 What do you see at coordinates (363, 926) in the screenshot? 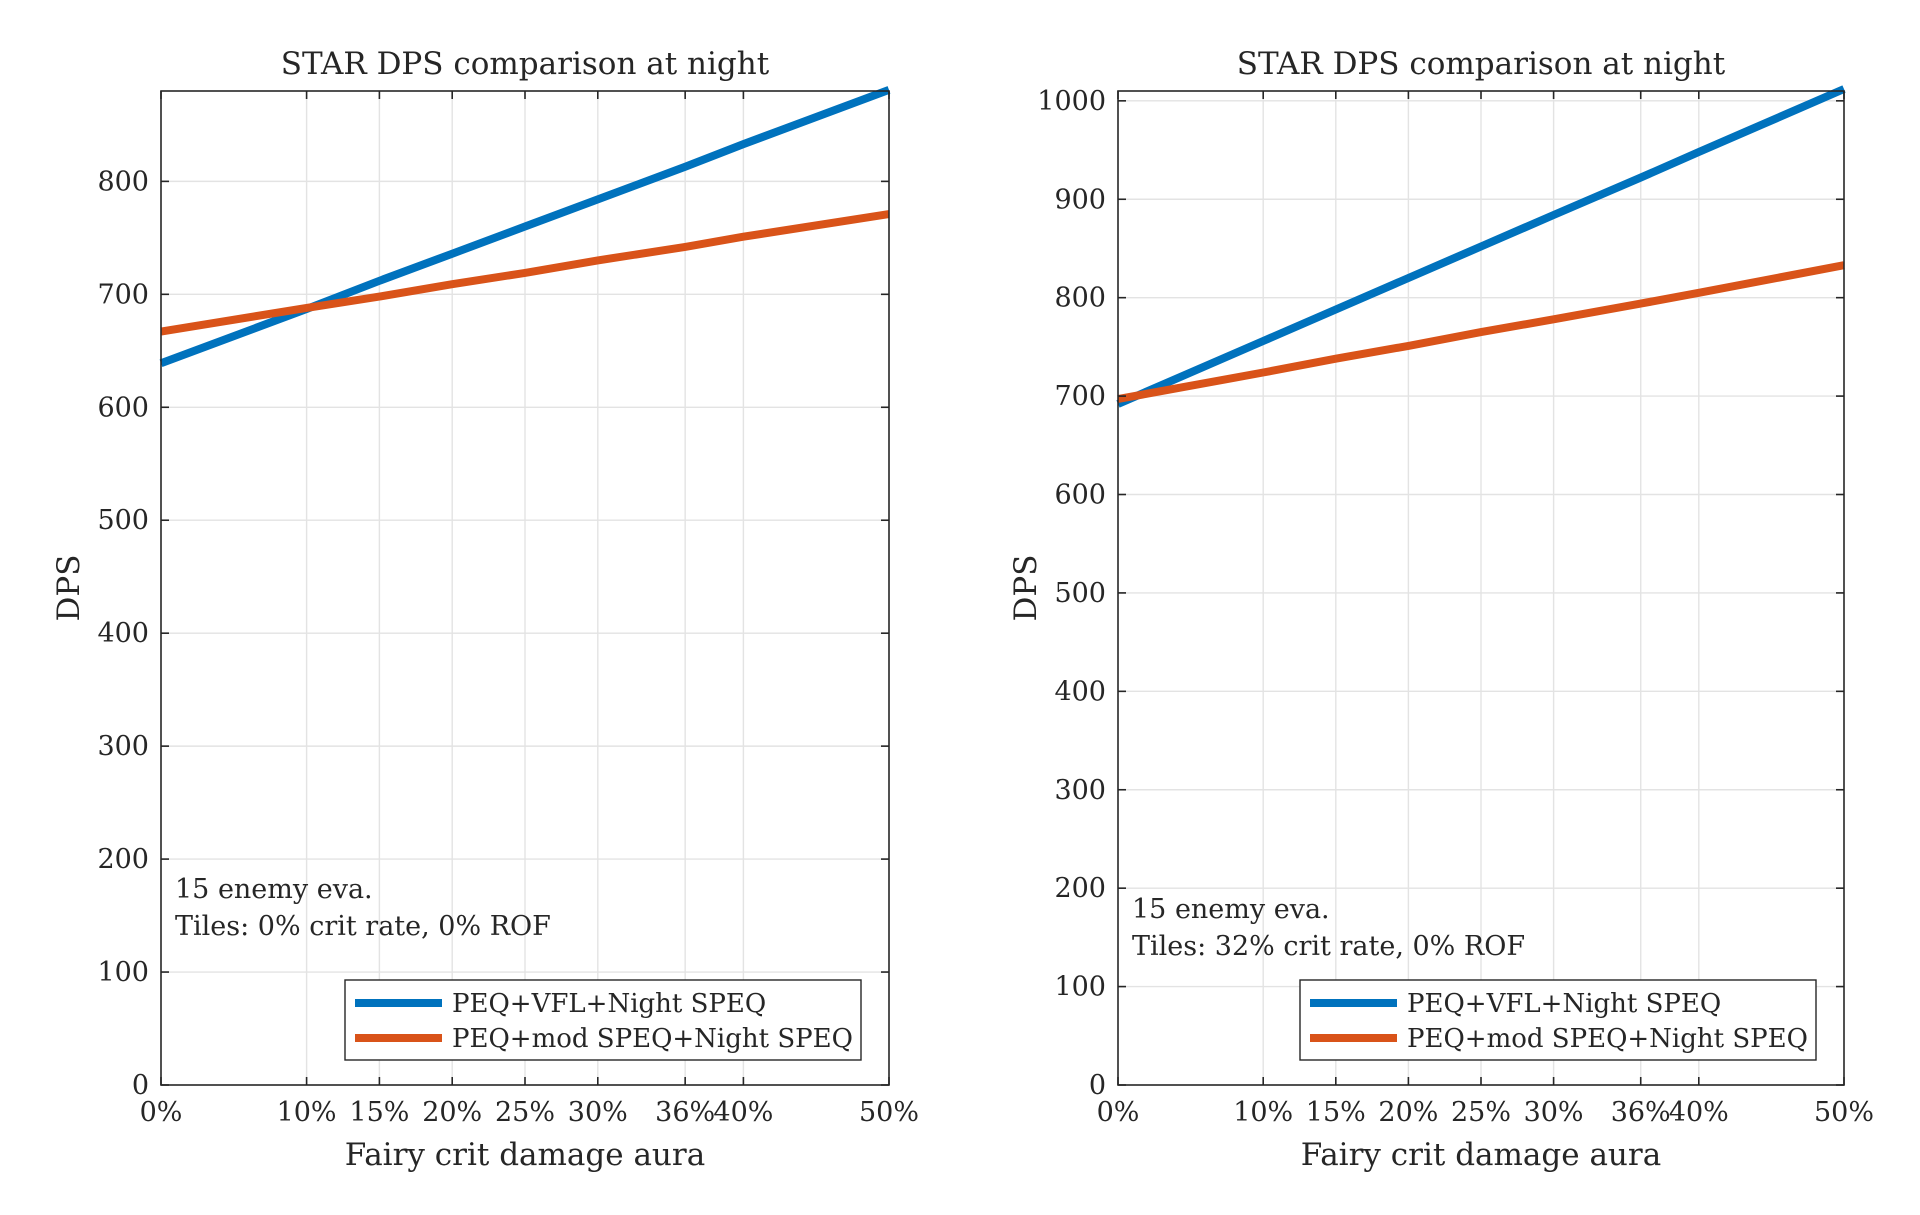
I see `annotation-text: Tiles: 0% crit rate, 0% ROF` at bounding box center [363, 926].